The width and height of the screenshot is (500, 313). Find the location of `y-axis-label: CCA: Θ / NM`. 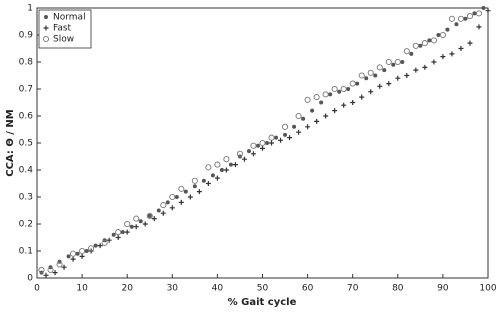

y-axis-label: CCA: Θ / NM is located at coordinates (10, 143).